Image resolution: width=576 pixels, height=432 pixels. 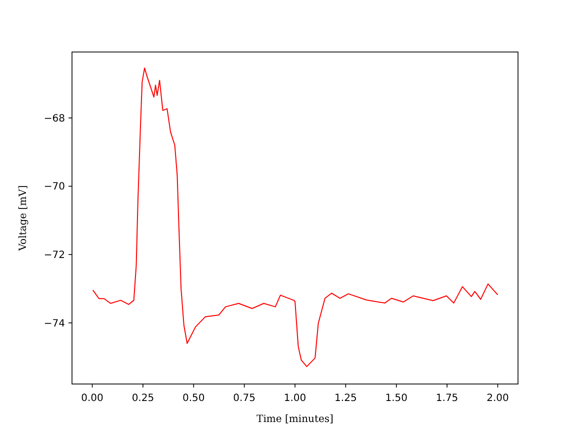 What do you see at coordinates (92, 398) in the screenshot?
I see `x-tick-label: 0.00` at bounding box center [92, 398].